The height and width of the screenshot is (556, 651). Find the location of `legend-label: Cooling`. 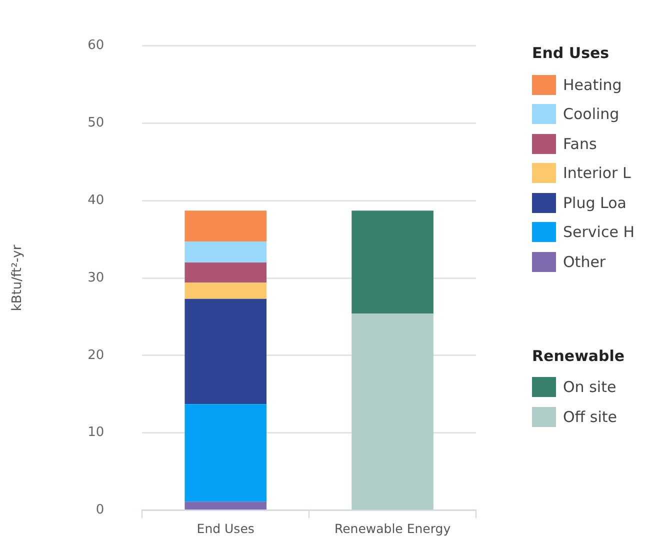

legend-label: Cooling is located at coordinates (591, 114).